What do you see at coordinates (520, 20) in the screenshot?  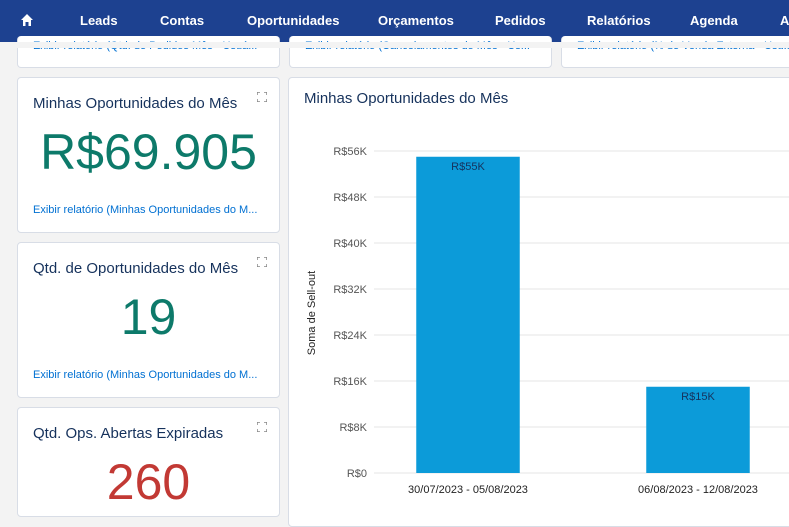 I see `nav-item: Pedidos` at bounding box center [520, 20].